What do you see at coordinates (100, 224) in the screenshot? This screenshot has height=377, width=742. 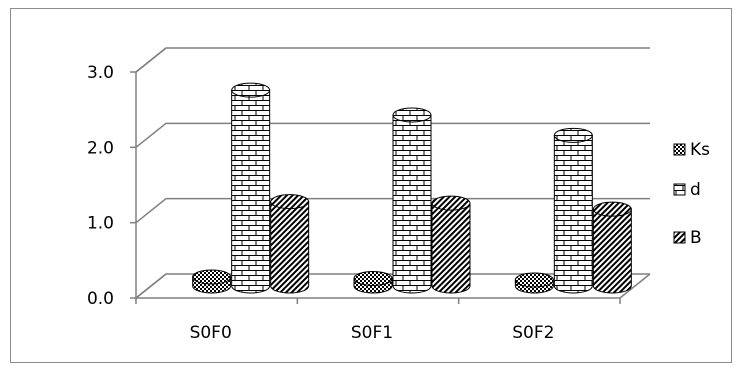 I see `y-tick-label: 1.0` at bounding box center [100, 224].